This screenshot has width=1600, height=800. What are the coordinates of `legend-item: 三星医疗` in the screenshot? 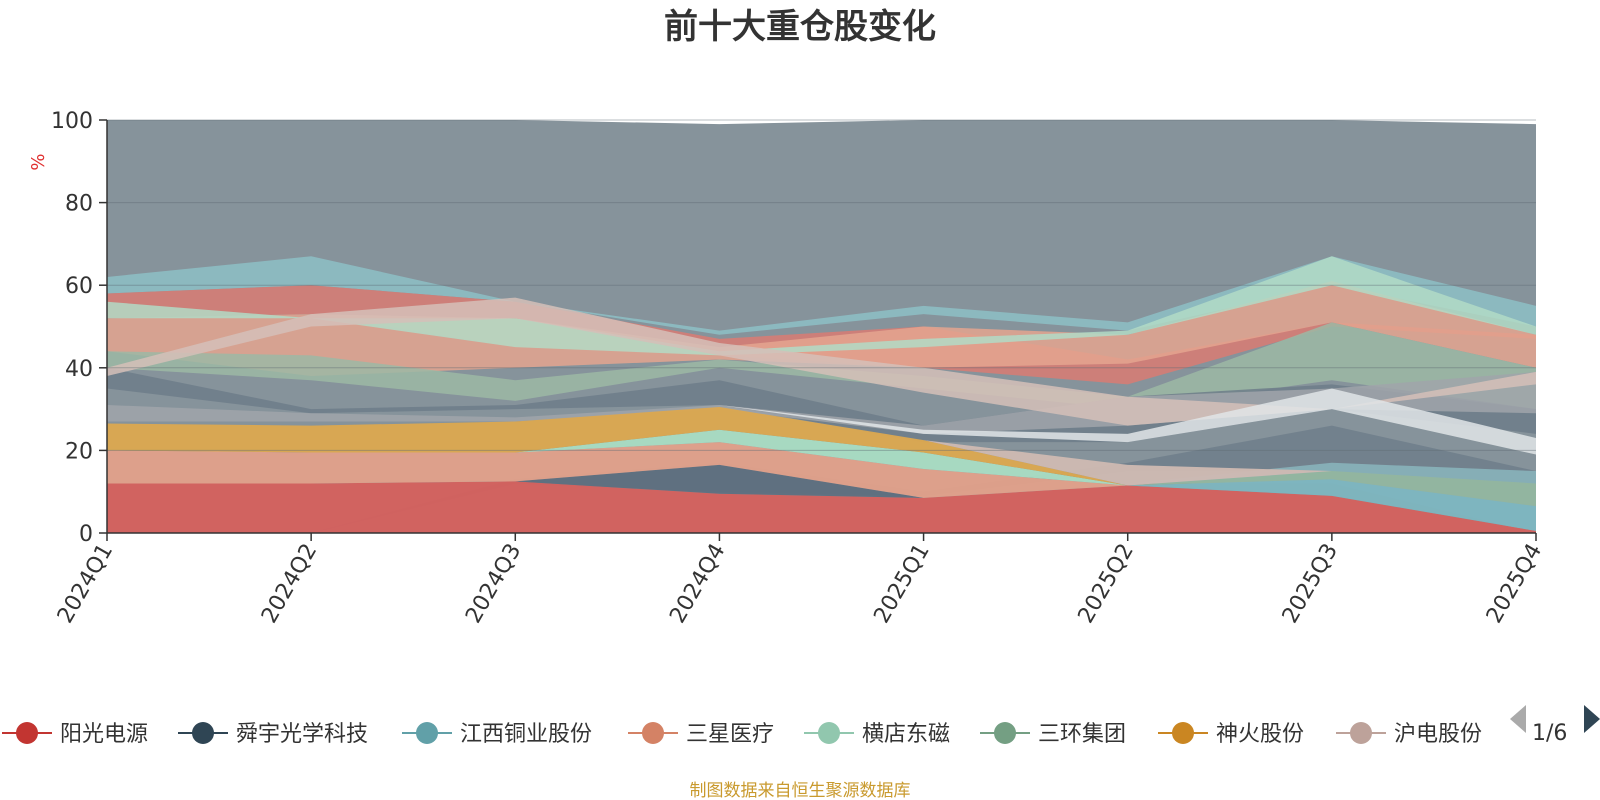 It's located at (701, 734).